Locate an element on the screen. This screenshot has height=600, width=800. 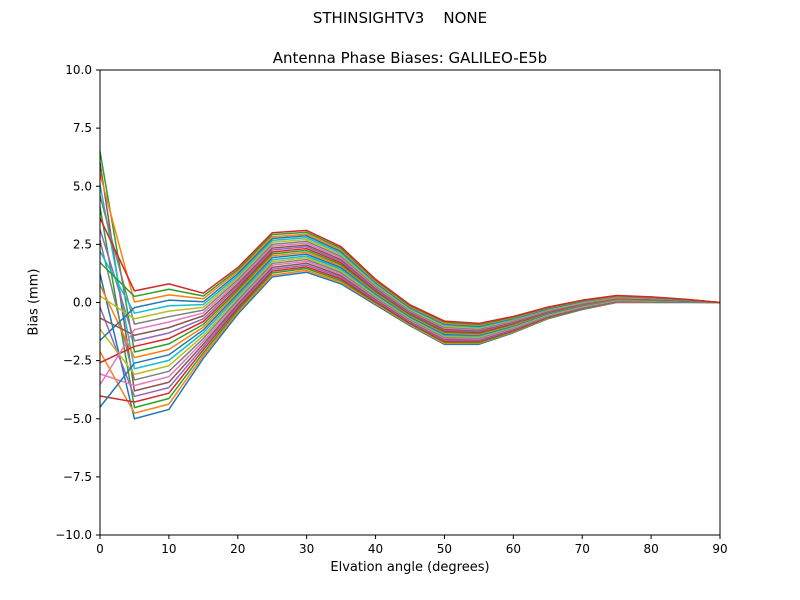
x-tick-label: 30 is located at coordinates (306, 549).